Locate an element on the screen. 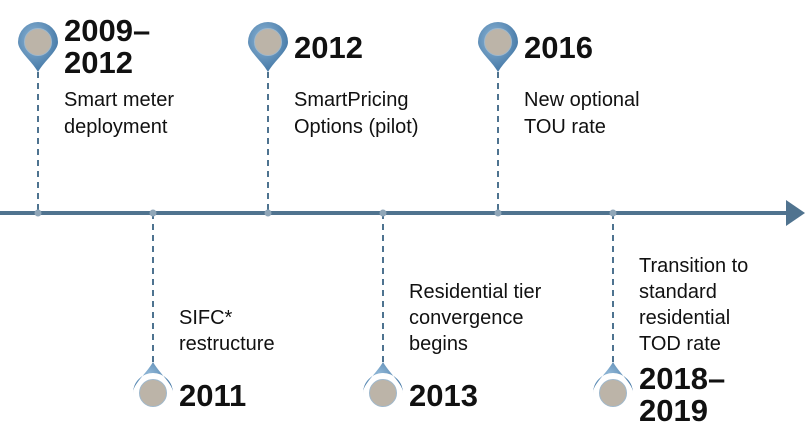  axis-arrow is located at coordinates (795, 213).